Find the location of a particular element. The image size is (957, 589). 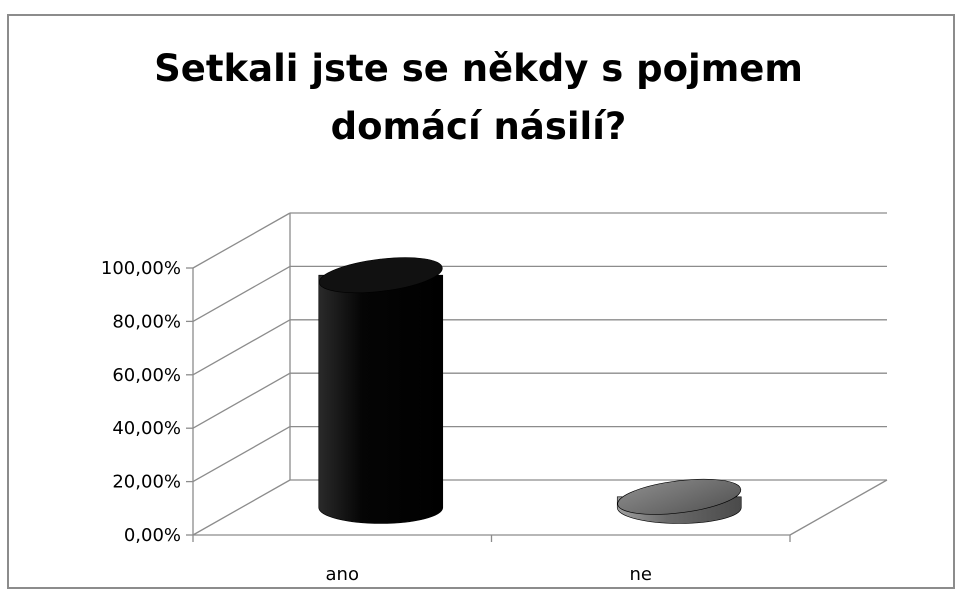

bar-body is located at coordinates (381, 399).